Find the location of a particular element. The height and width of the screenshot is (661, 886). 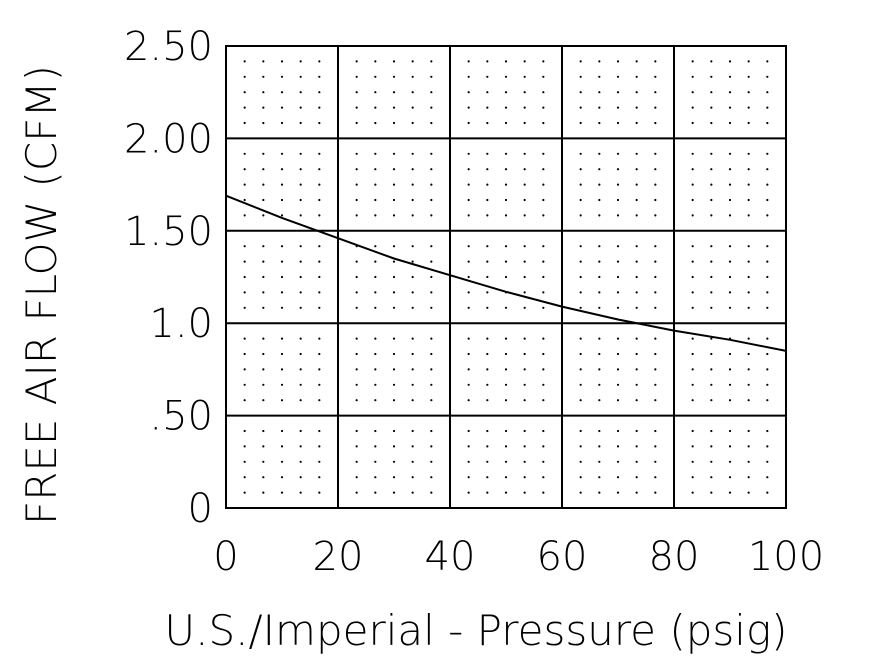

y-tick-label: 2.50 is located at coordinates (168, 47).